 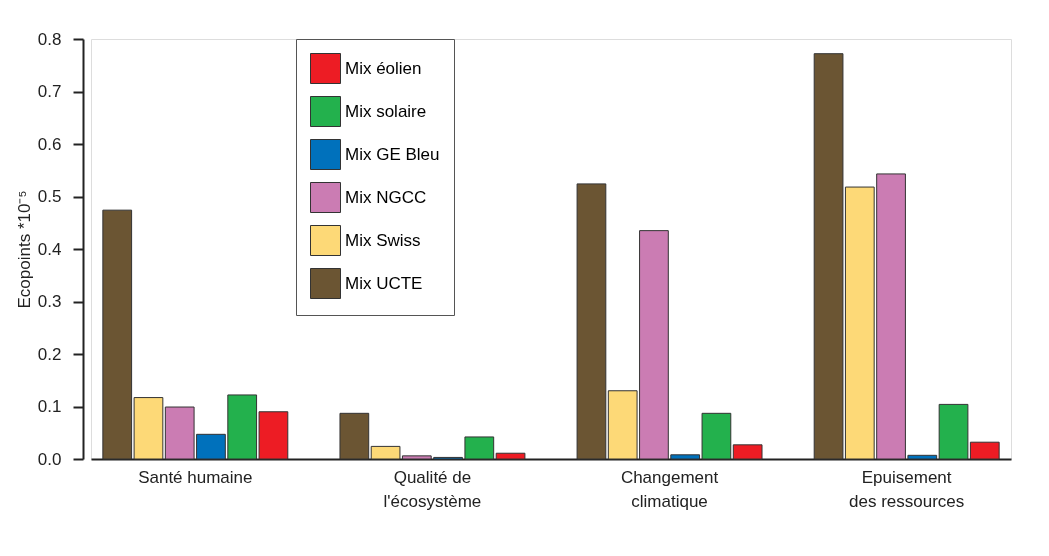 What do you see at coordinates (49, 196) in the screenshot?
I see `y-tick-label: 0.5` at bounding box center [49, 196].